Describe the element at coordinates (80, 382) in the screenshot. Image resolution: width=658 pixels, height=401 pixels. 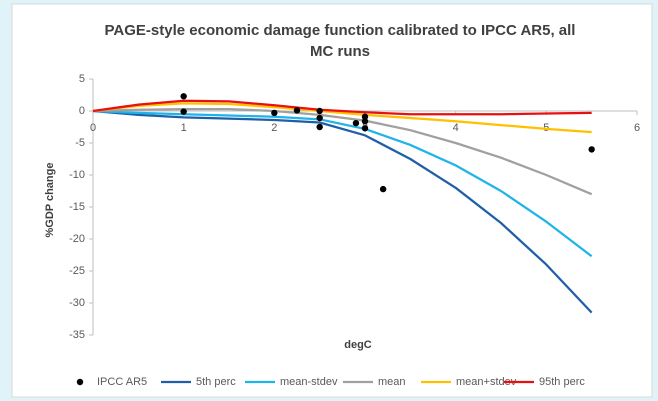
I see `legend-marker` at that location.